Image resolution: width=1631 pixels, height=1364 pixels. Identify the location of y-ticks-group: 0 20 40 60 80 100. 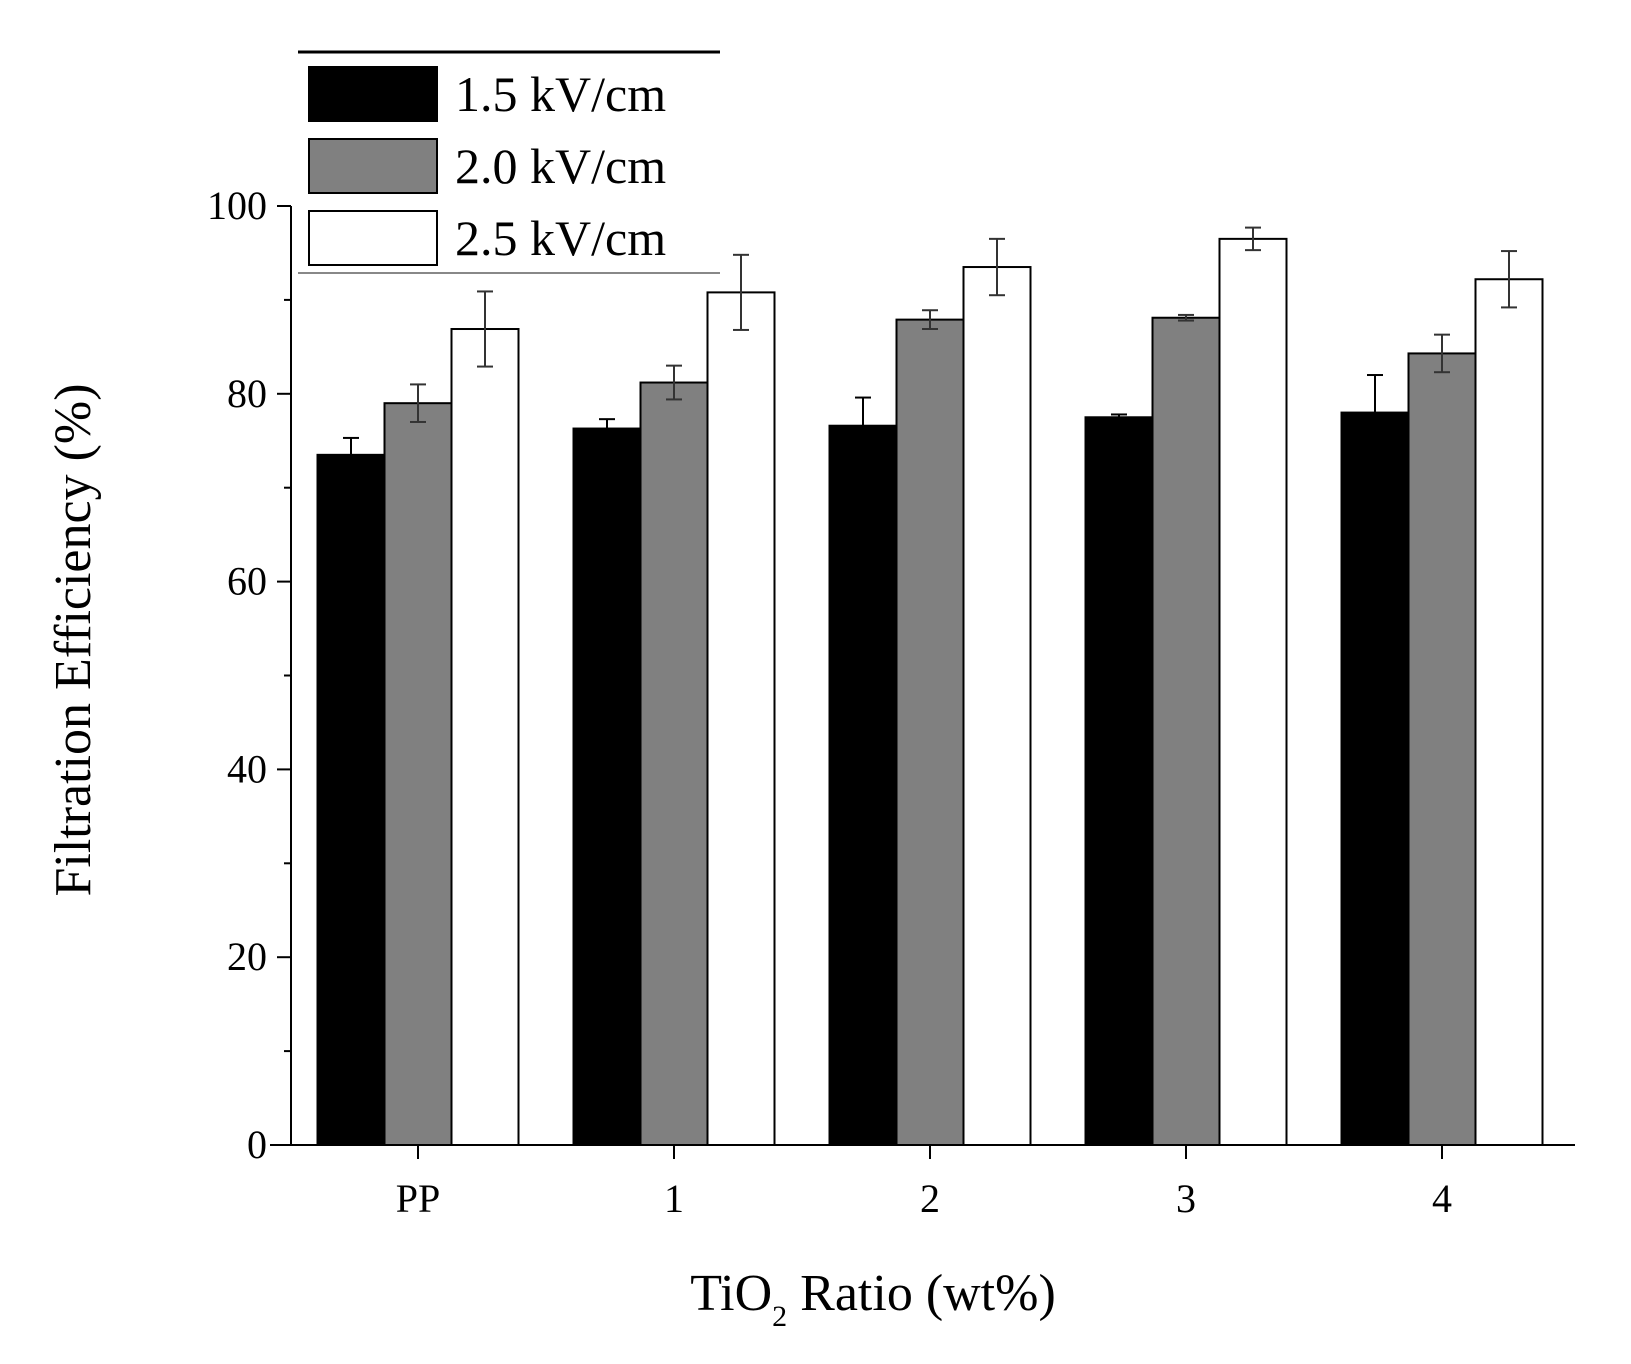
(249, 675).